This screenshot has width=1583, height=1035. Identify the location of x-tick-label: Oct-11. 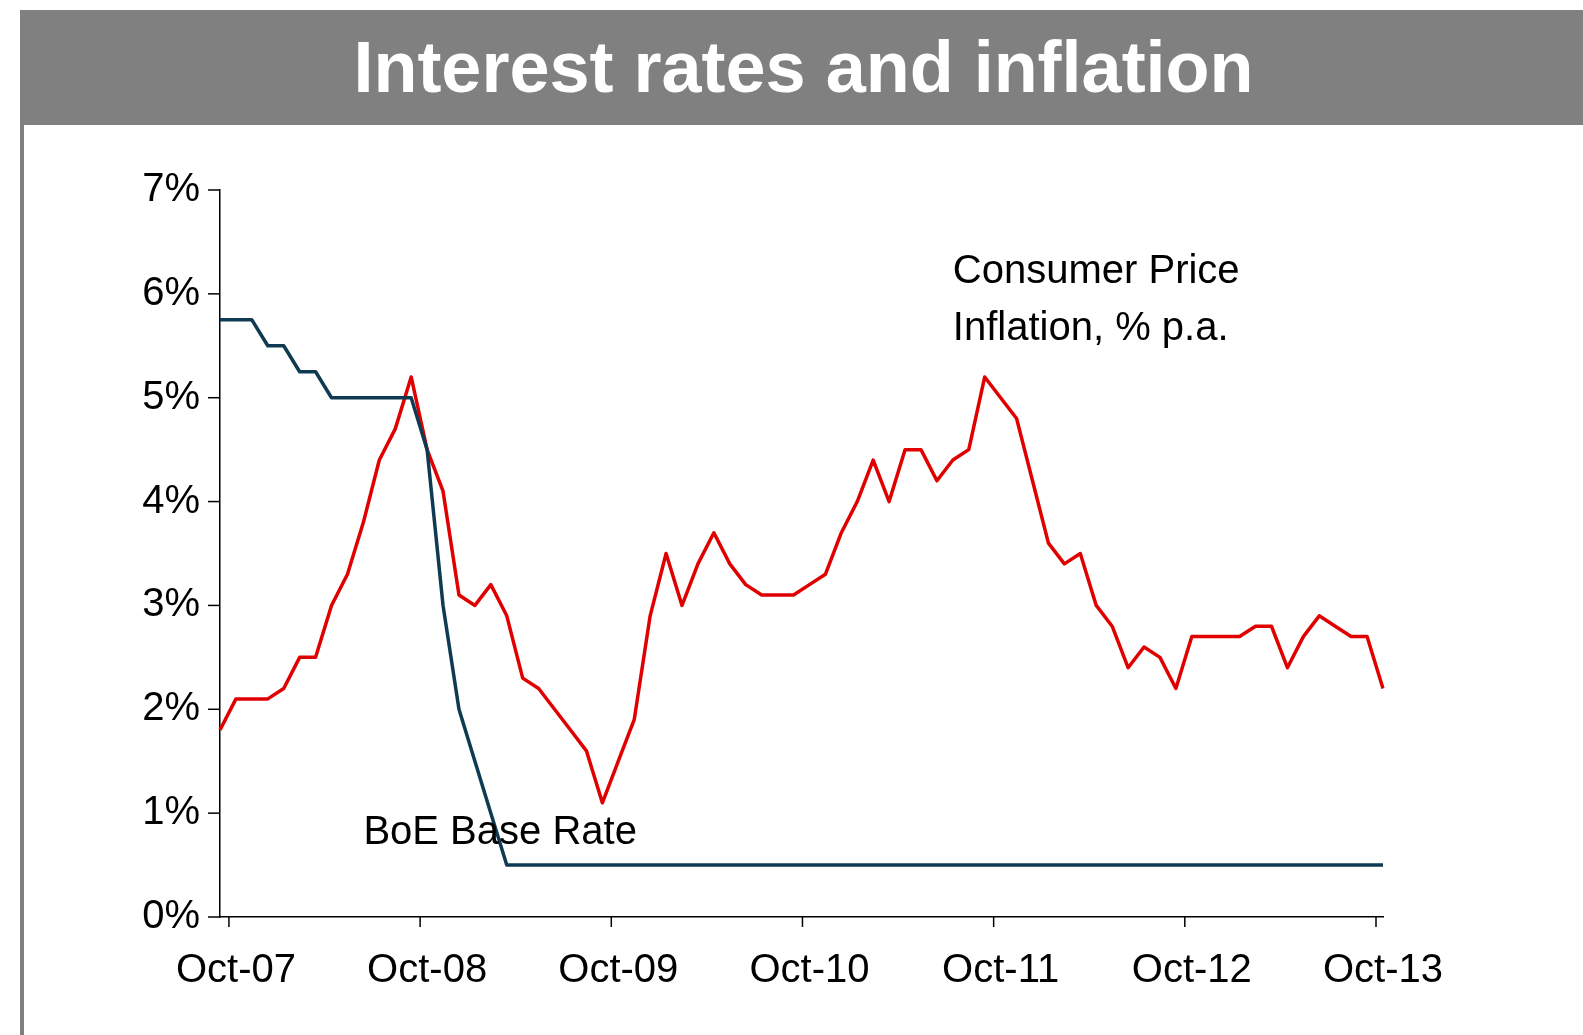
(1001, 968).